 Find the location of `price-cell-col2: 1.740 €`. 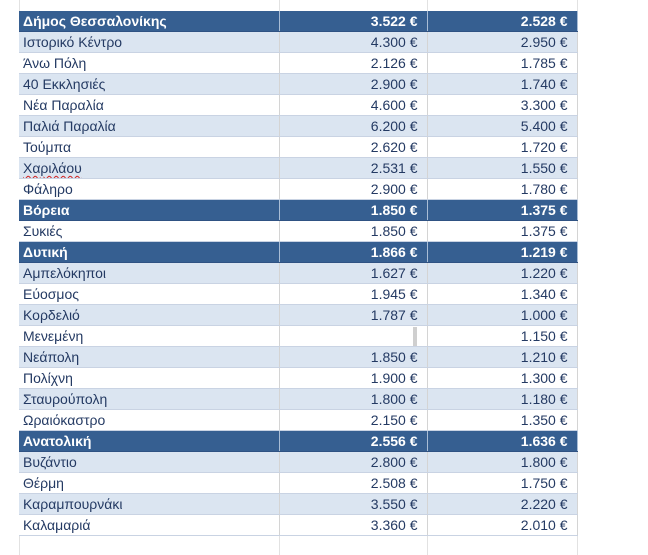

price-cell-col2: 1.740 € is located at coordinates (502, 84).